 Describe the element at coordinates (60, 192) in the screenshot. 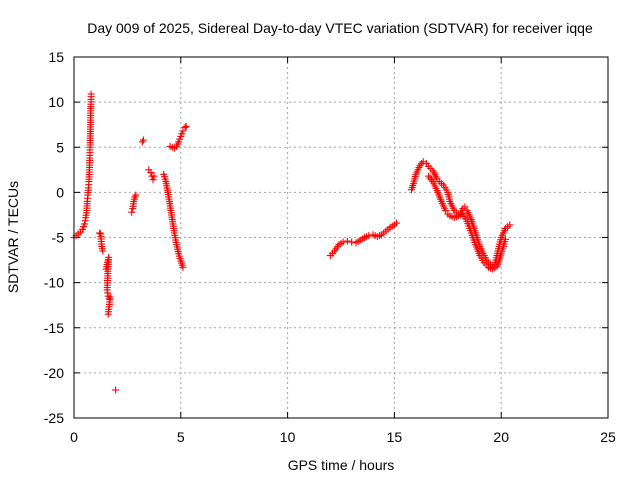

I see `y-tick-label: 0` at that location.